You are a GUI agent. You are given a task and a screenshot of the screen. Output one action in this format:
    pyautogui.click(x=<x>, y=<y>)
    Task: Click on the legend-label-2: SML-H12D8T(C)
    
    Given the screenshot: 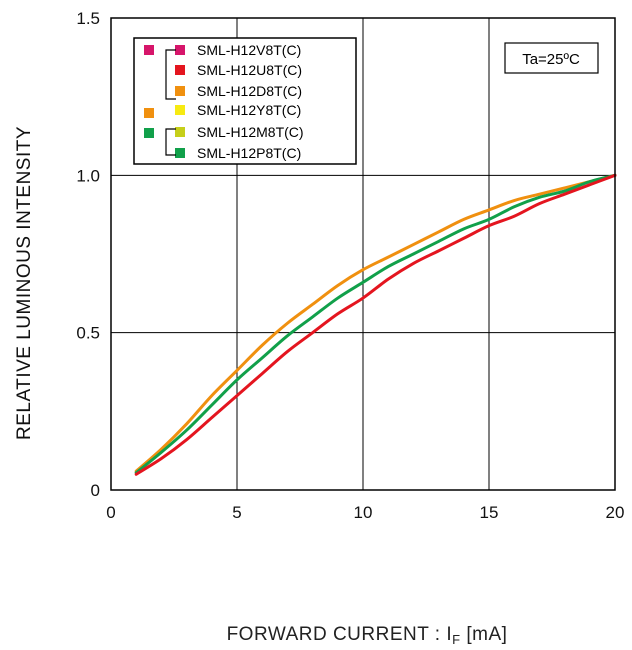 What is the action you would take?
    pyautogui.click(x=249, y=91)
    